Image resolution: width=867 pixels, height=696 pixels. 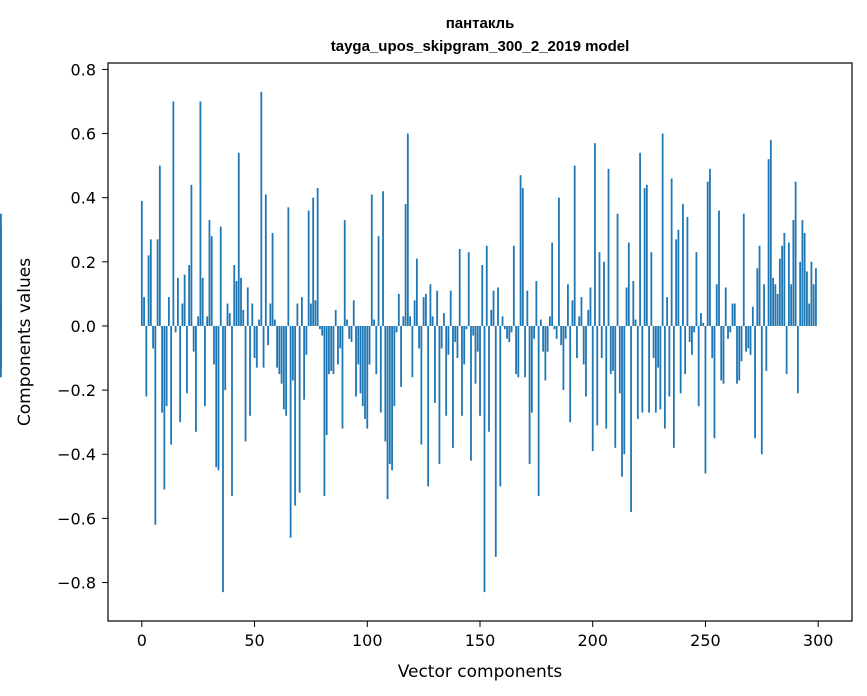 What do you see at coordinates (25, 342) in the screenshot?
I see `y-axis-label: Components values` at bounding box center [25, 342].